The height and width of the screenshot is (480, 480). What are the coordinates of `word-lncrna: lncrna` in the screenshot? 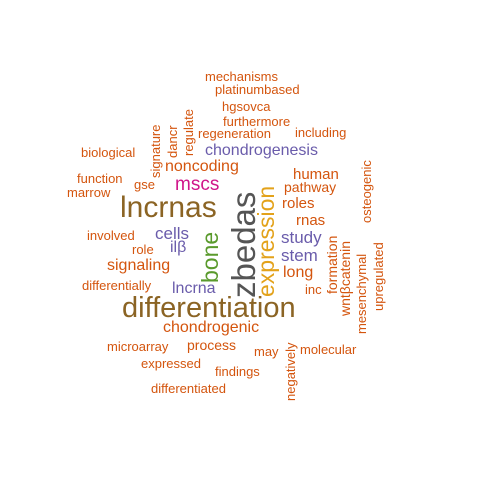 It's located at (194, 288).